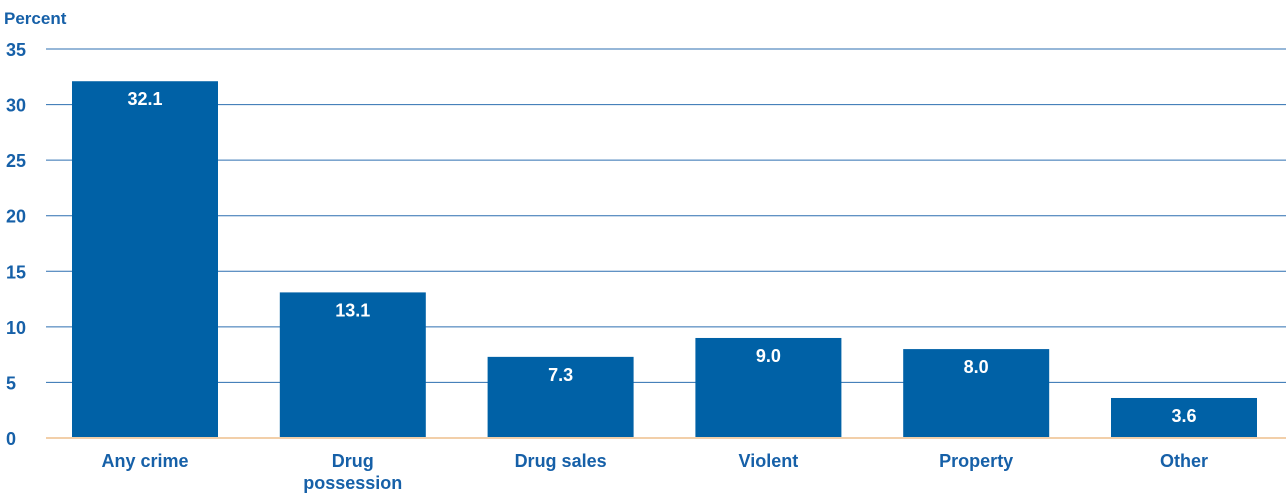  I want to click on y-tick-label: 30, so click(16, 106).